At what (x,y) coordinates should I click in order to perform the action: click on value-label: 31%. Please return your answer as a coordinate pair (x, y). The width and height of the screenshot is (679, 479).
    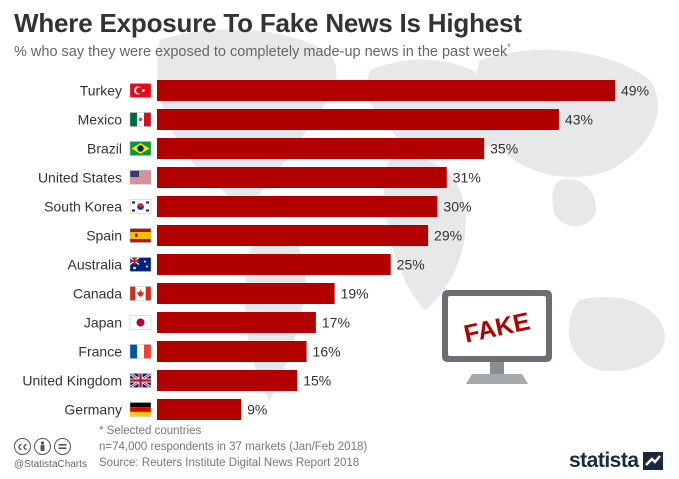
    Looking at the image, I should click on (467, 178).